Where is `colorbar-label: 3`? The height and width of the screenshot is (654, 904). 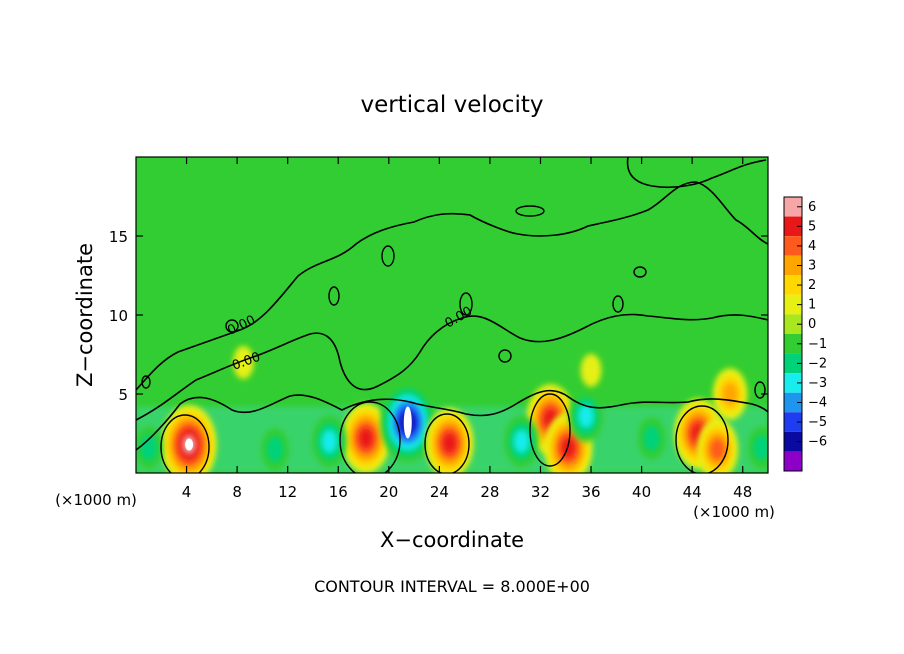
colorbar-label: 3 is located at coordinates (812, 266).